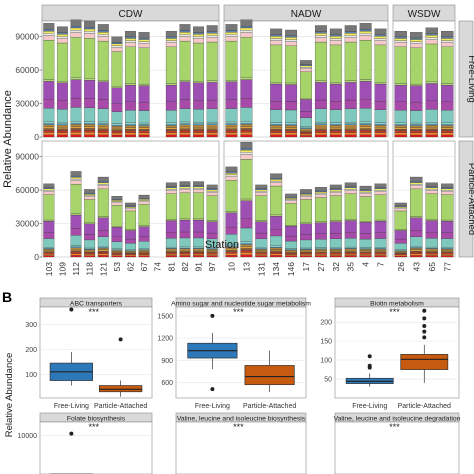 This screenshot has height=474, width=474. Describe the element at coordinates (96, 303) in the screenshot. I see `boxplot-title: ABC transporters` at that location.